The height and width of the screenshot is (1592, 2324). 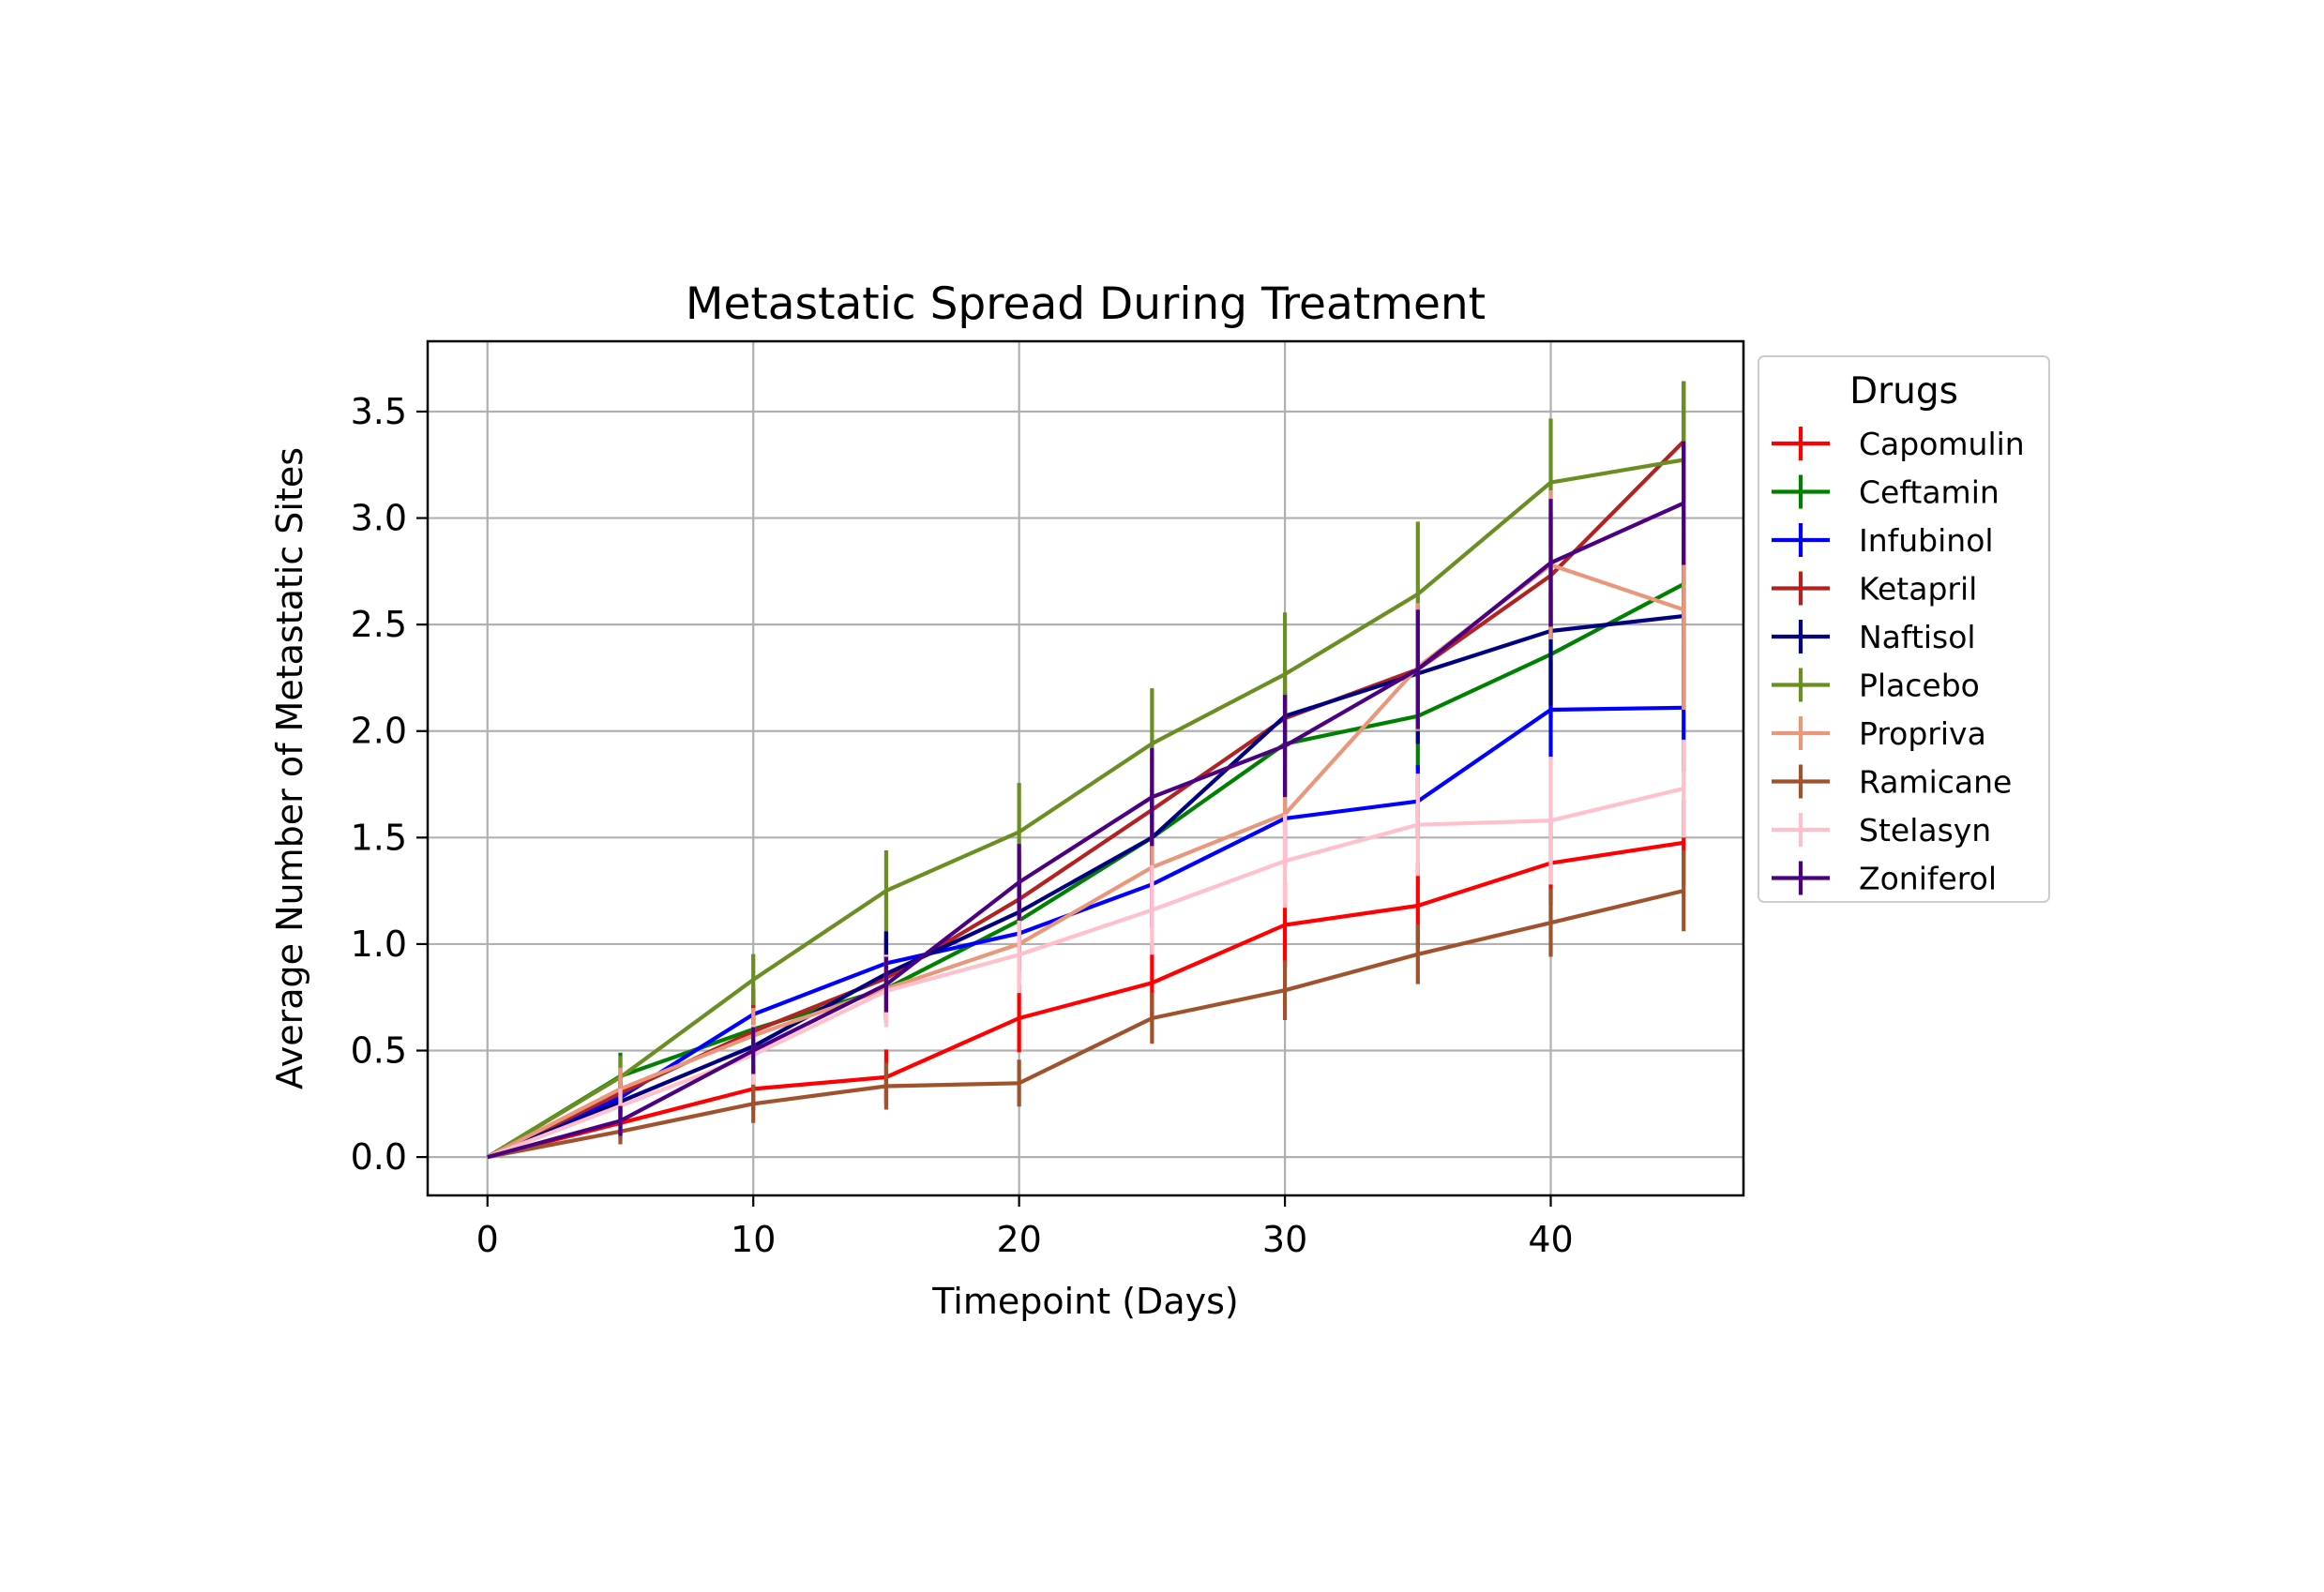 I want to click on series-stelasyn, so click(x=1086, y=949).